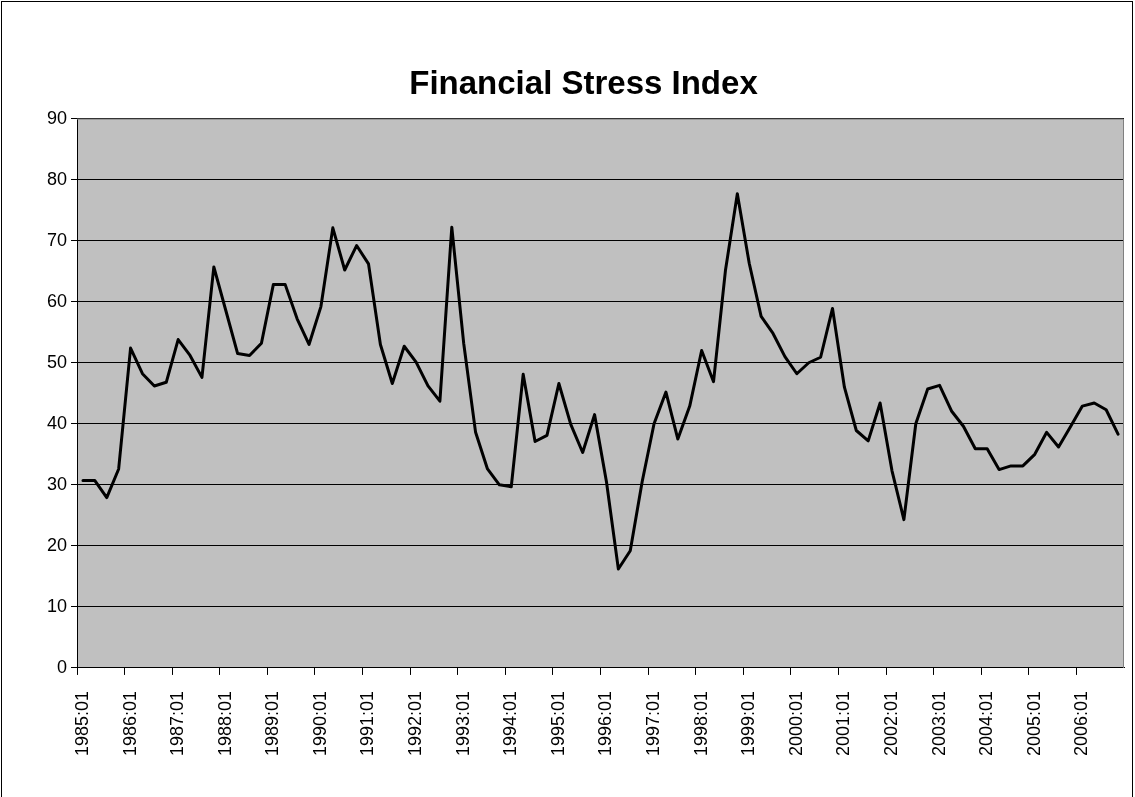 This screenshot has width=1135, height=797. I want to click on x-tick-label: 1987:01, so click(177, 723).